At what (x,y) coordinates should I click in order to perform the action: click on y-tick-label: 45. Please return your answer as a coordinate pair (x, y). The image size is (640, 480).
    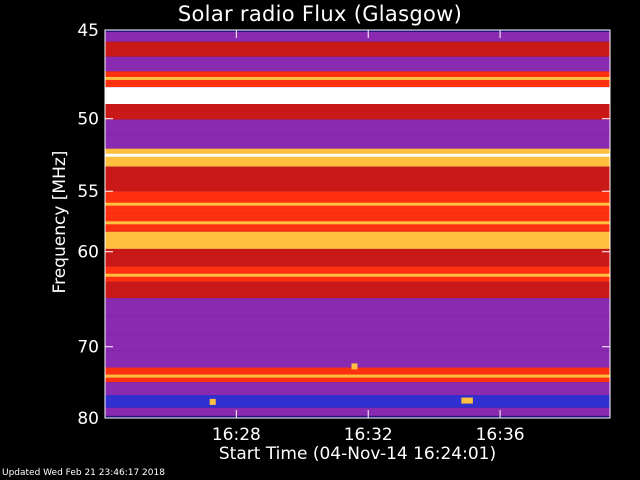
    Looking at the image, I should click on (88, 31).